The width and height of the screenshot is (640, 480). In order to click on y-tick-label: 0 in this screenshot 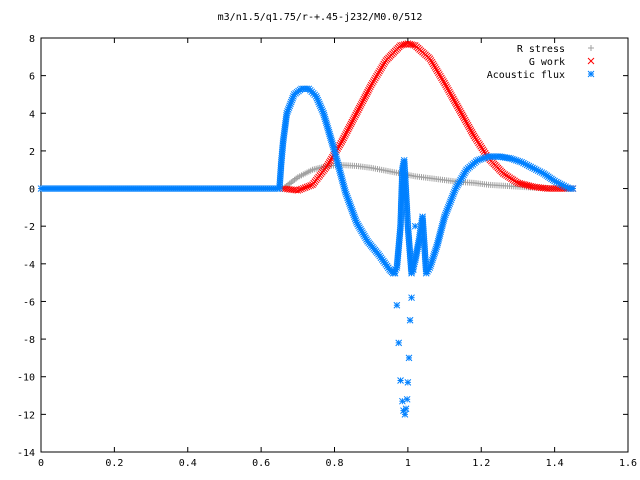, I will do `click(32, 190)`.